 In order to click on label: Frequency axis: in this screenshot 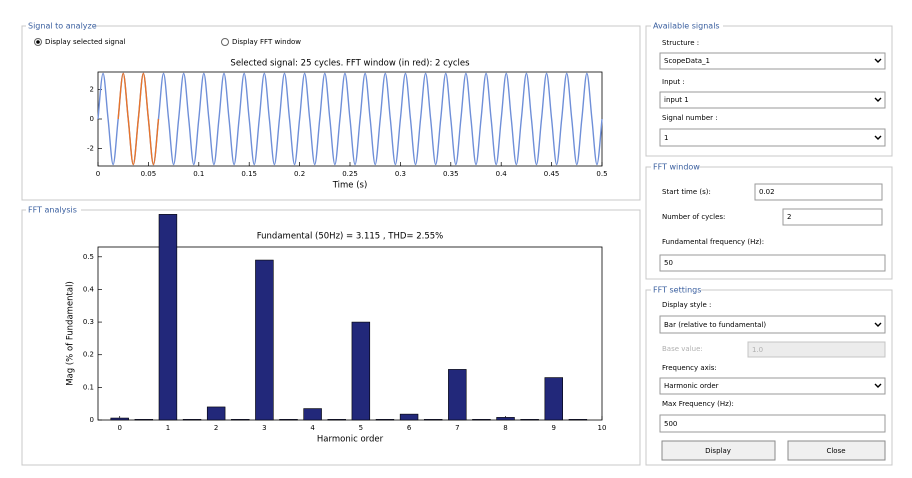, I will do `click(689, 368)`.